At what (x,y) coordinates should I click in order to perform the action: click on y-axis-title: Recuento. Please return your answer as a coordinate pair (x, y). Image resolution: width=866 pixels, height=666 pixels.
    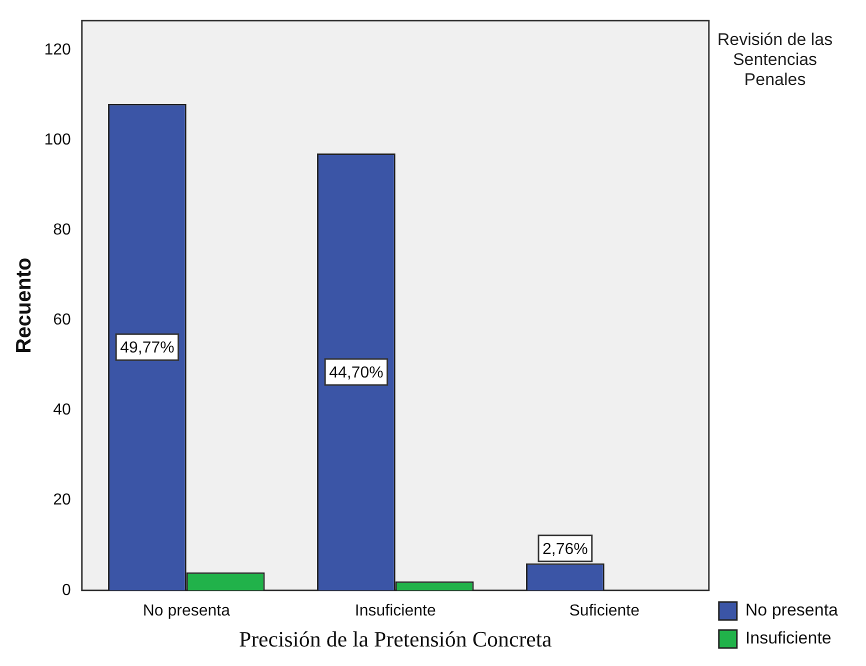
    Looking at the image, I should click on (24, 306).